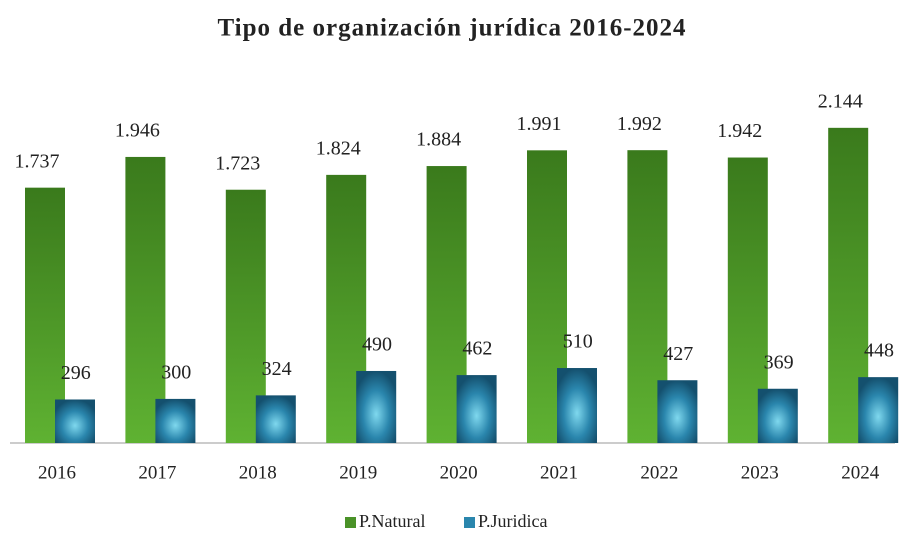  What do you see at coordinates (513, 521) in the screenshot?
I see `legend-label: P.Juridica` at bounding box center [513, 521].